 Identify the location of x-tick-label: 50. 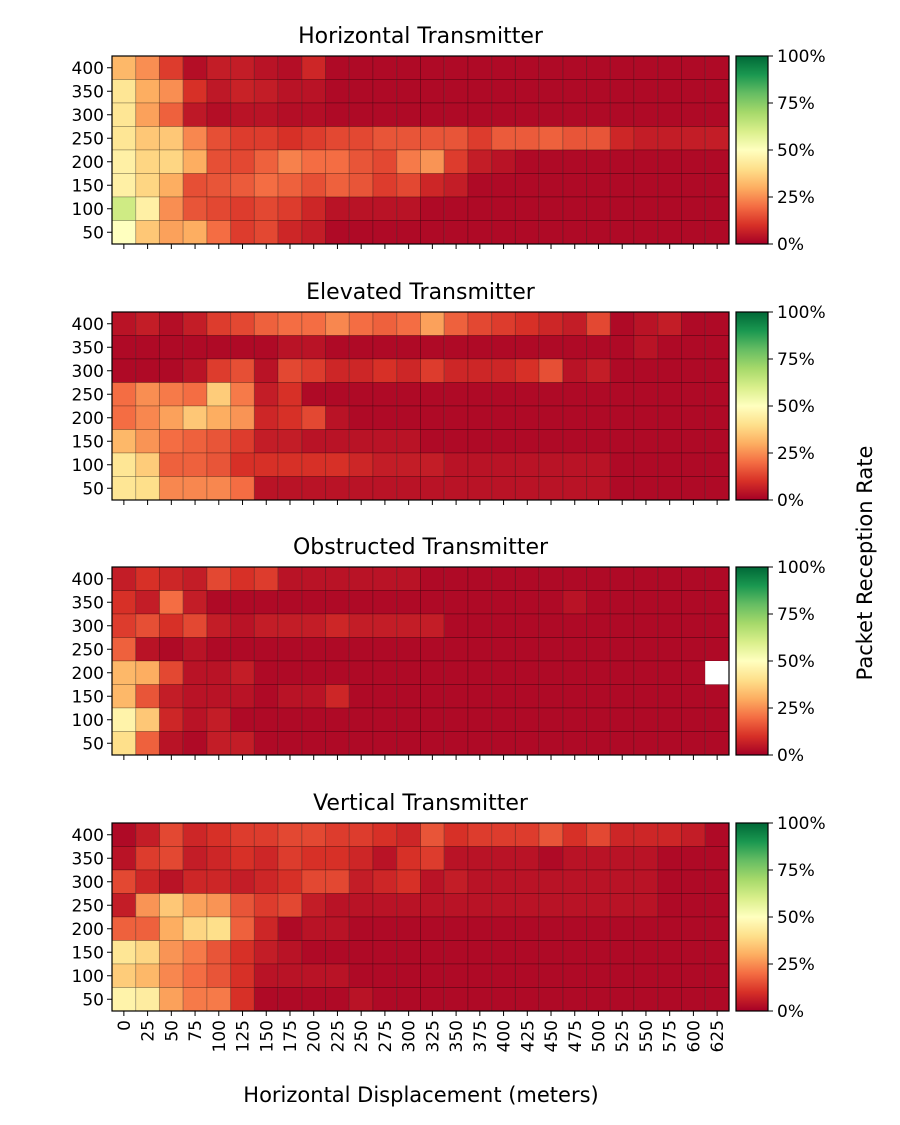
(172, 1031).